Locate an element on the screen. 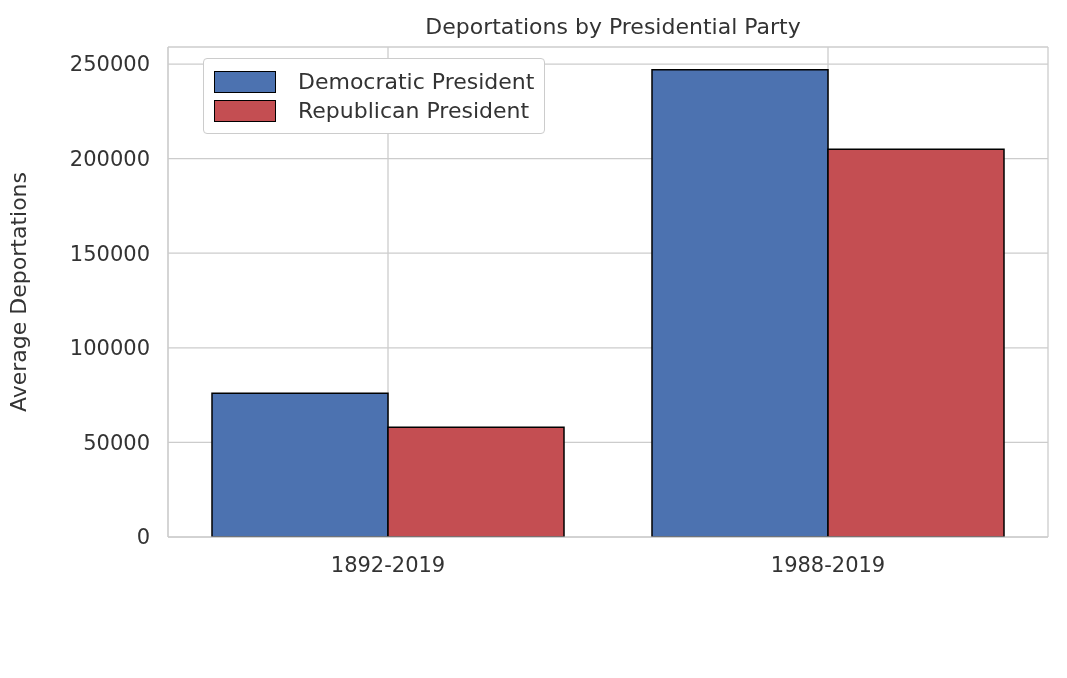 The image size is (1067, 678). legend-label: Republican President is located at coordinates (414, 110).